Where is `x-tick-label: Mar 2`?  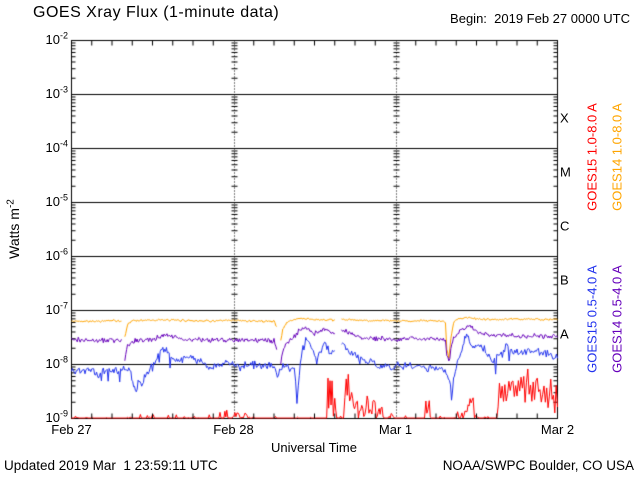
x-tick-label: Mar 2 is located at coordinates (557, 429).